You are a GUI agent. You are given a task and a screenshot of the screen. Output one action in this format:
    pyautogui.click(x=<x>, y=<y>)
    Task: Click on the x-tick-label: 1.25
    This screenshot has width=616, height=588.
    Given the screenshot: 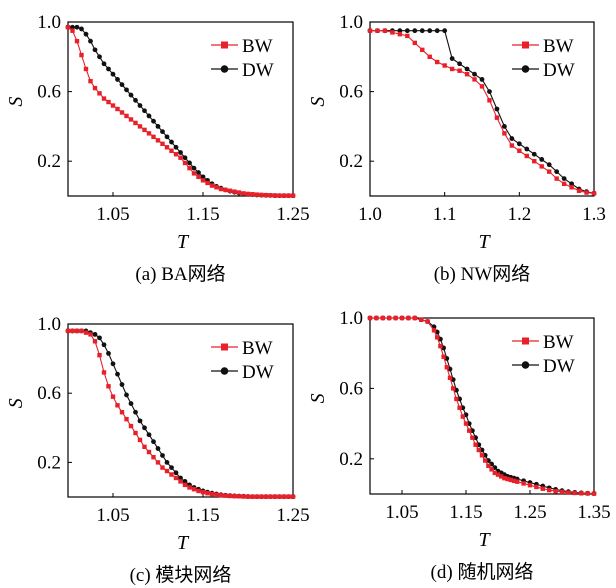 What is the action you would take?
    pyautogui.click(x=292, y=515)
    